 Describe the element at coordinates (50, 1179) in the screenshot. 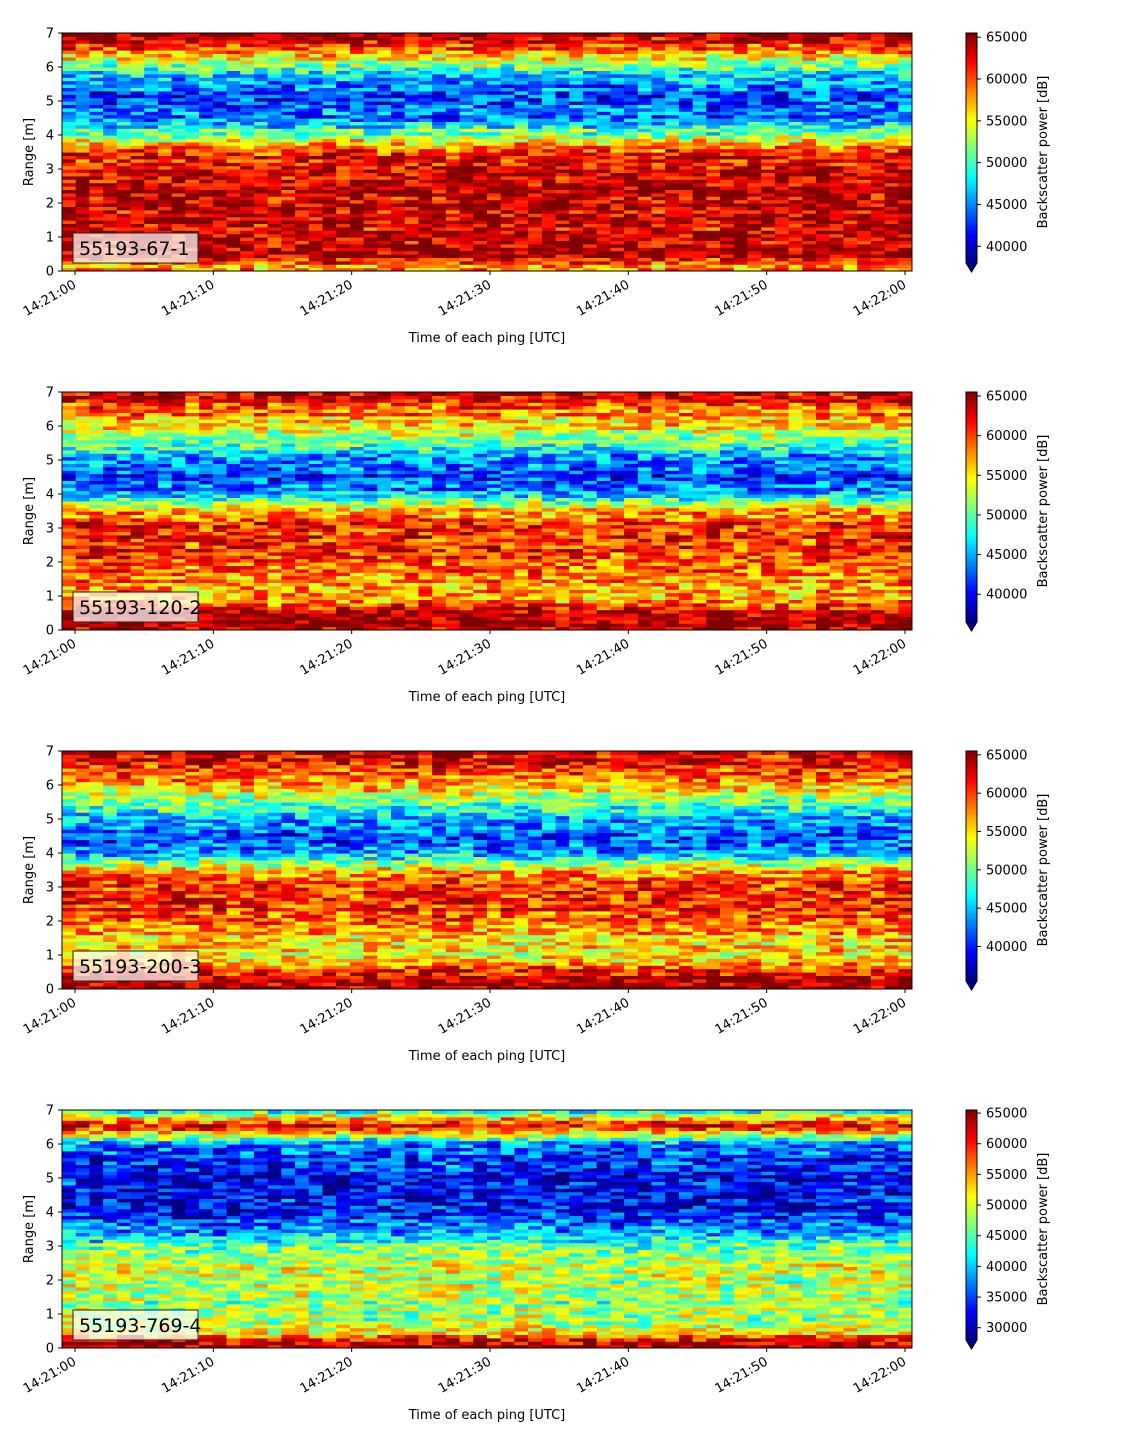

I see `y-tick-label: 5` at that location.